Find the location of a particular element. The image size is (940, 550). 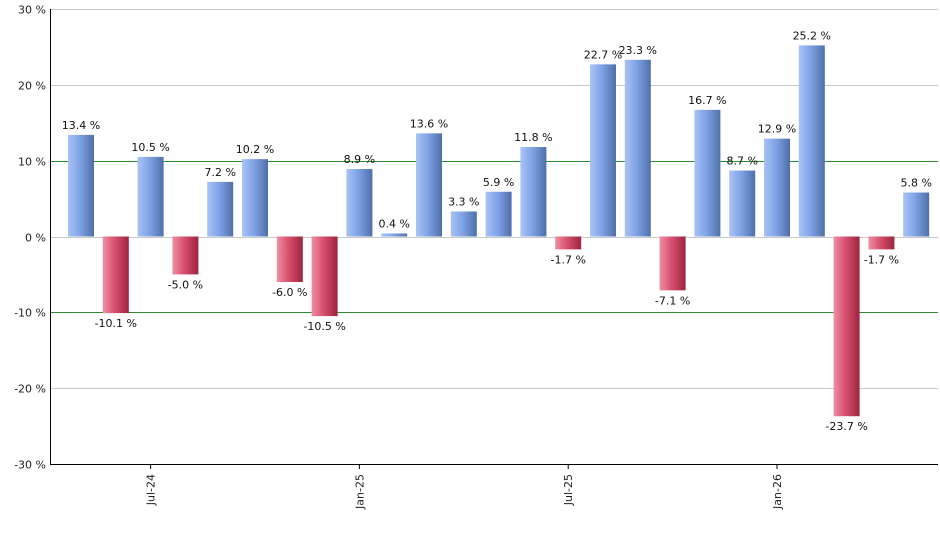

data-label: 5.9 % is located at coordinates (498, 182).